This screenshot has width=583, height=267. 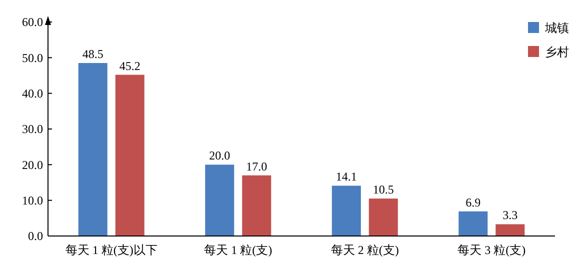 I want to click on data-label: 14.1, so click(x=346, y=177).